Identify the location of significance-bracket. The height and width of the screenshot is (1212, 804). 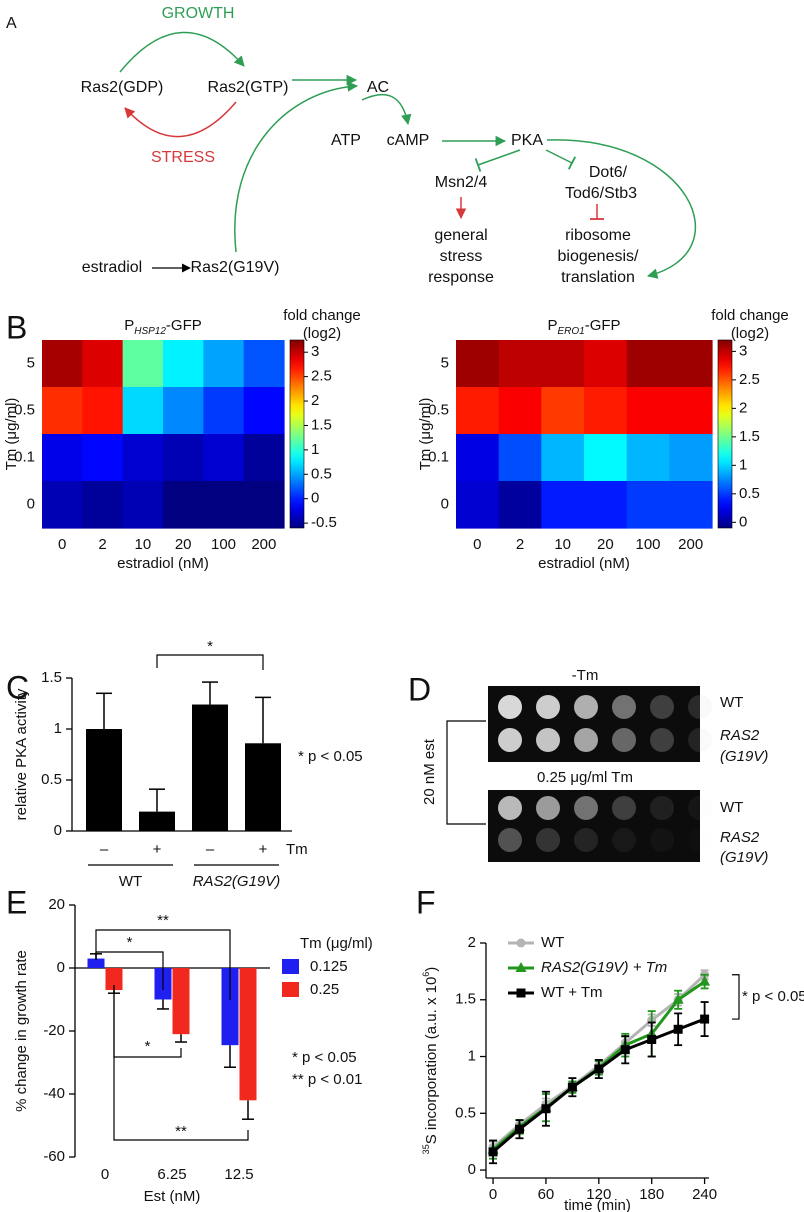
(181, 1063).